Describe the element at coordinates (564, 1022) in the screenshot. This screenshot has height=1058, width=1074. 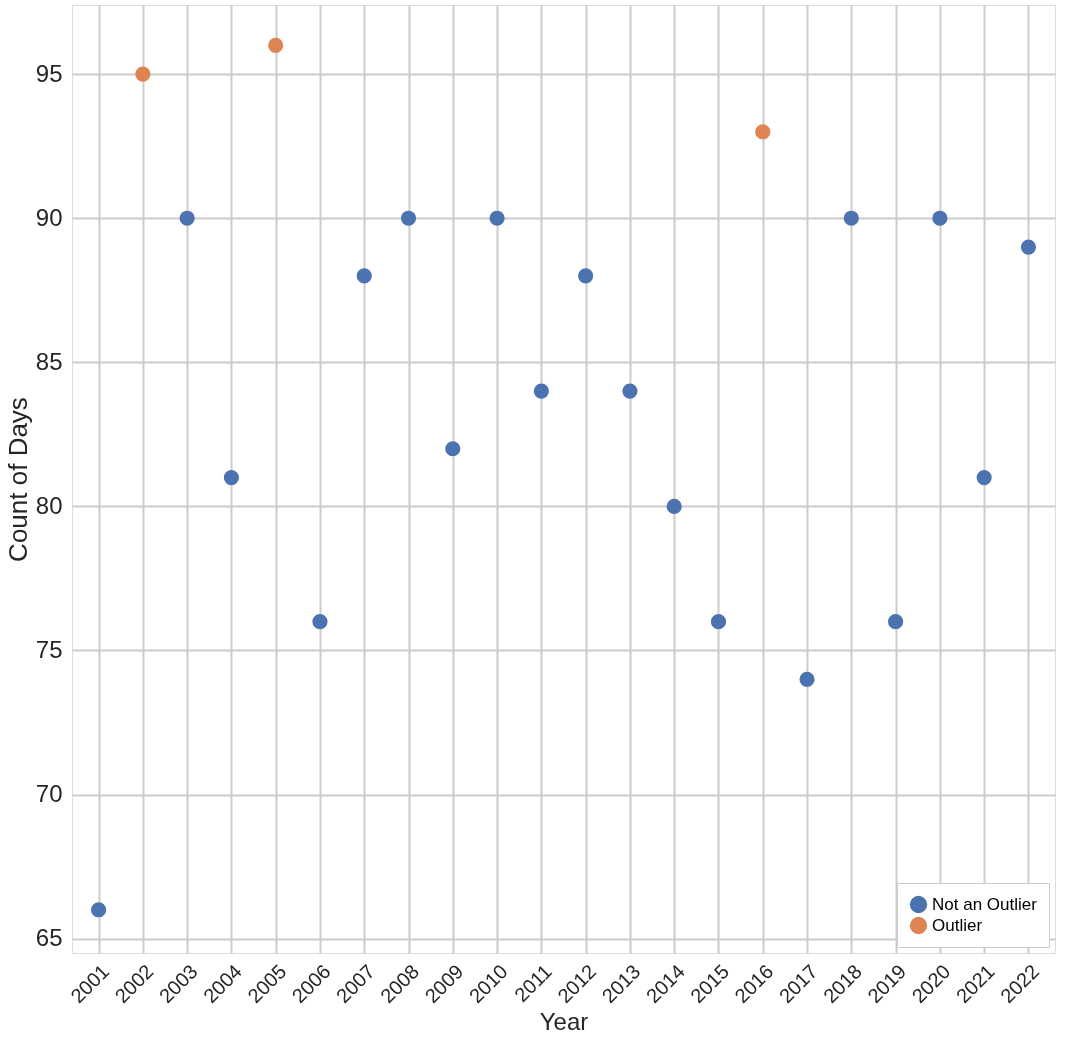
I see `x-axis-title: Year` at that location.